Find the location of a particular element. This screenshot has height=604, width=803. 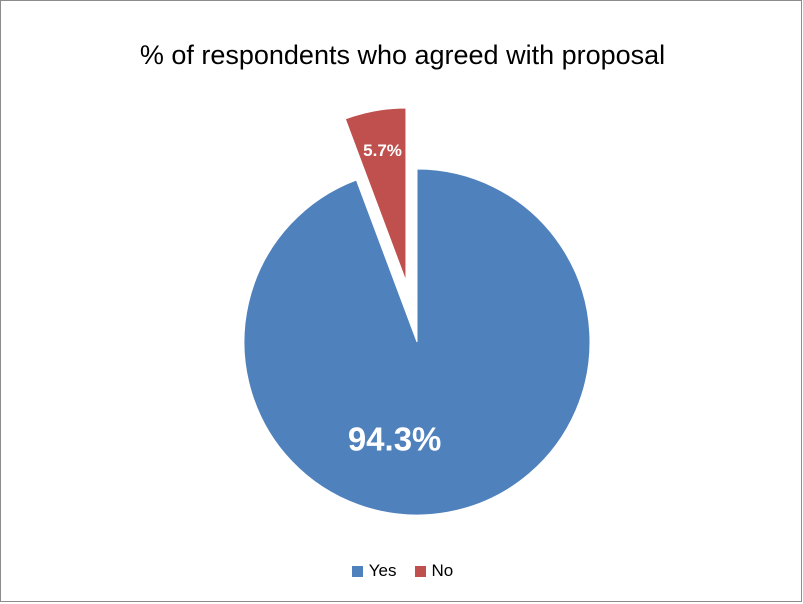

legend-entry-no: No is located at coordinates (434, 571).